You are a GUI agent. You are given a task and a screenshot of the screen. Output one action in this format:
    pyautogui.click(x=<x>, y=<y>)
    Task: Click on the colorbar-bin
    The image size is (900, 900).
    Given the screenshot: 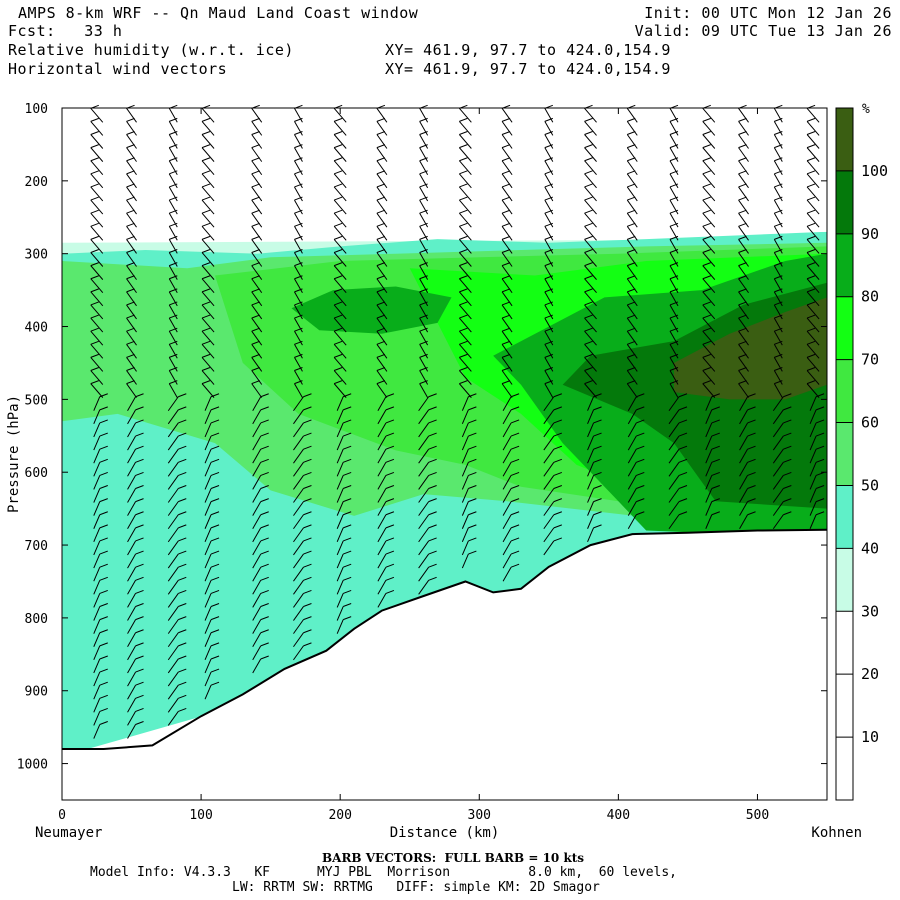 What is the action you would take?
    pyautogui.click(x=844, y=265)
    